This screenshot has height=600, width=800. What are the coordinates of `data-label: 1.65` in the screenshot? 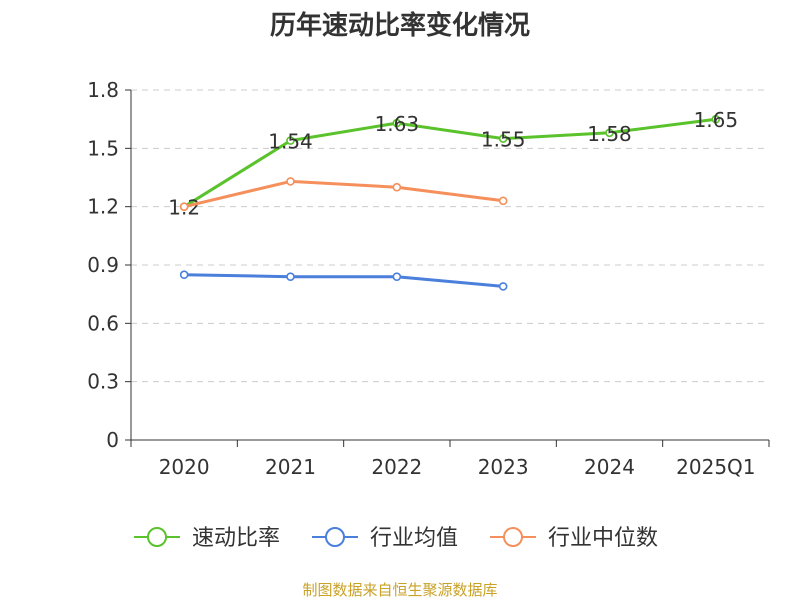 It's located at (716, 120).